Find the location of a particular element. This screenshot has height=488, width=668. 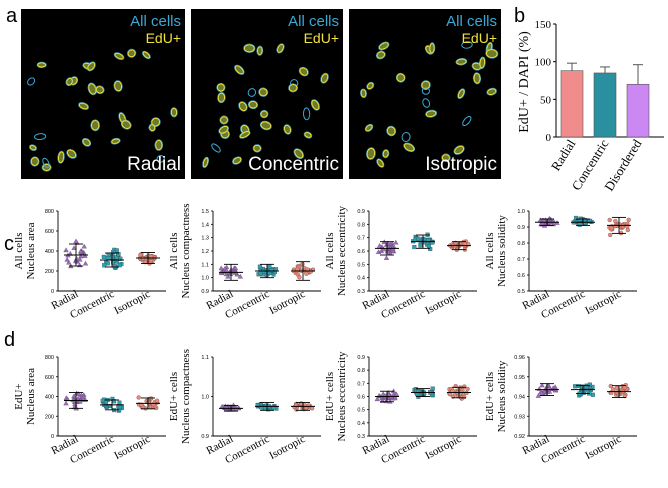

x-tick-label: Isotropic is located at coordinates (443, 447).